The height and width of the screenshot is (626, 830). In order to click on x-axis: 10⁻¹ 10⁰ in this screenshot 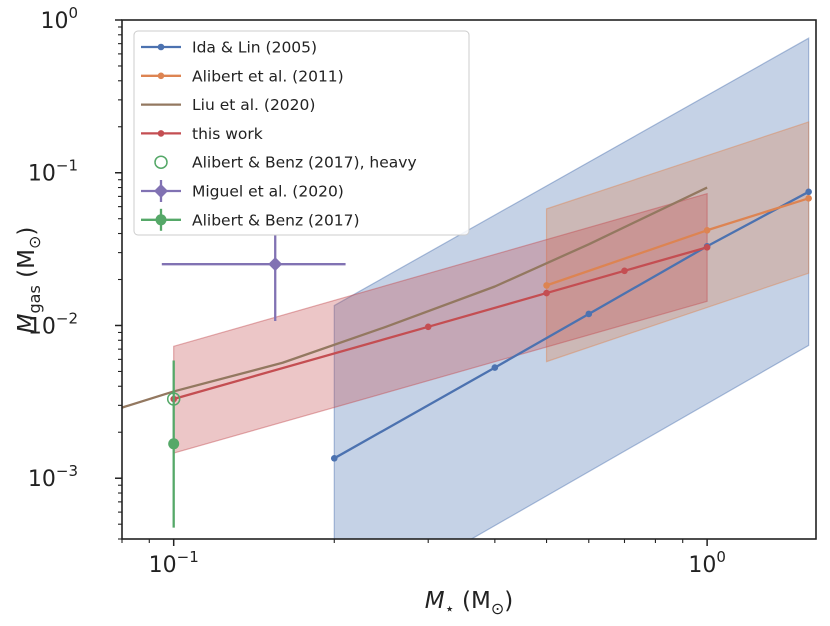, I will do `click(423, 558)`.